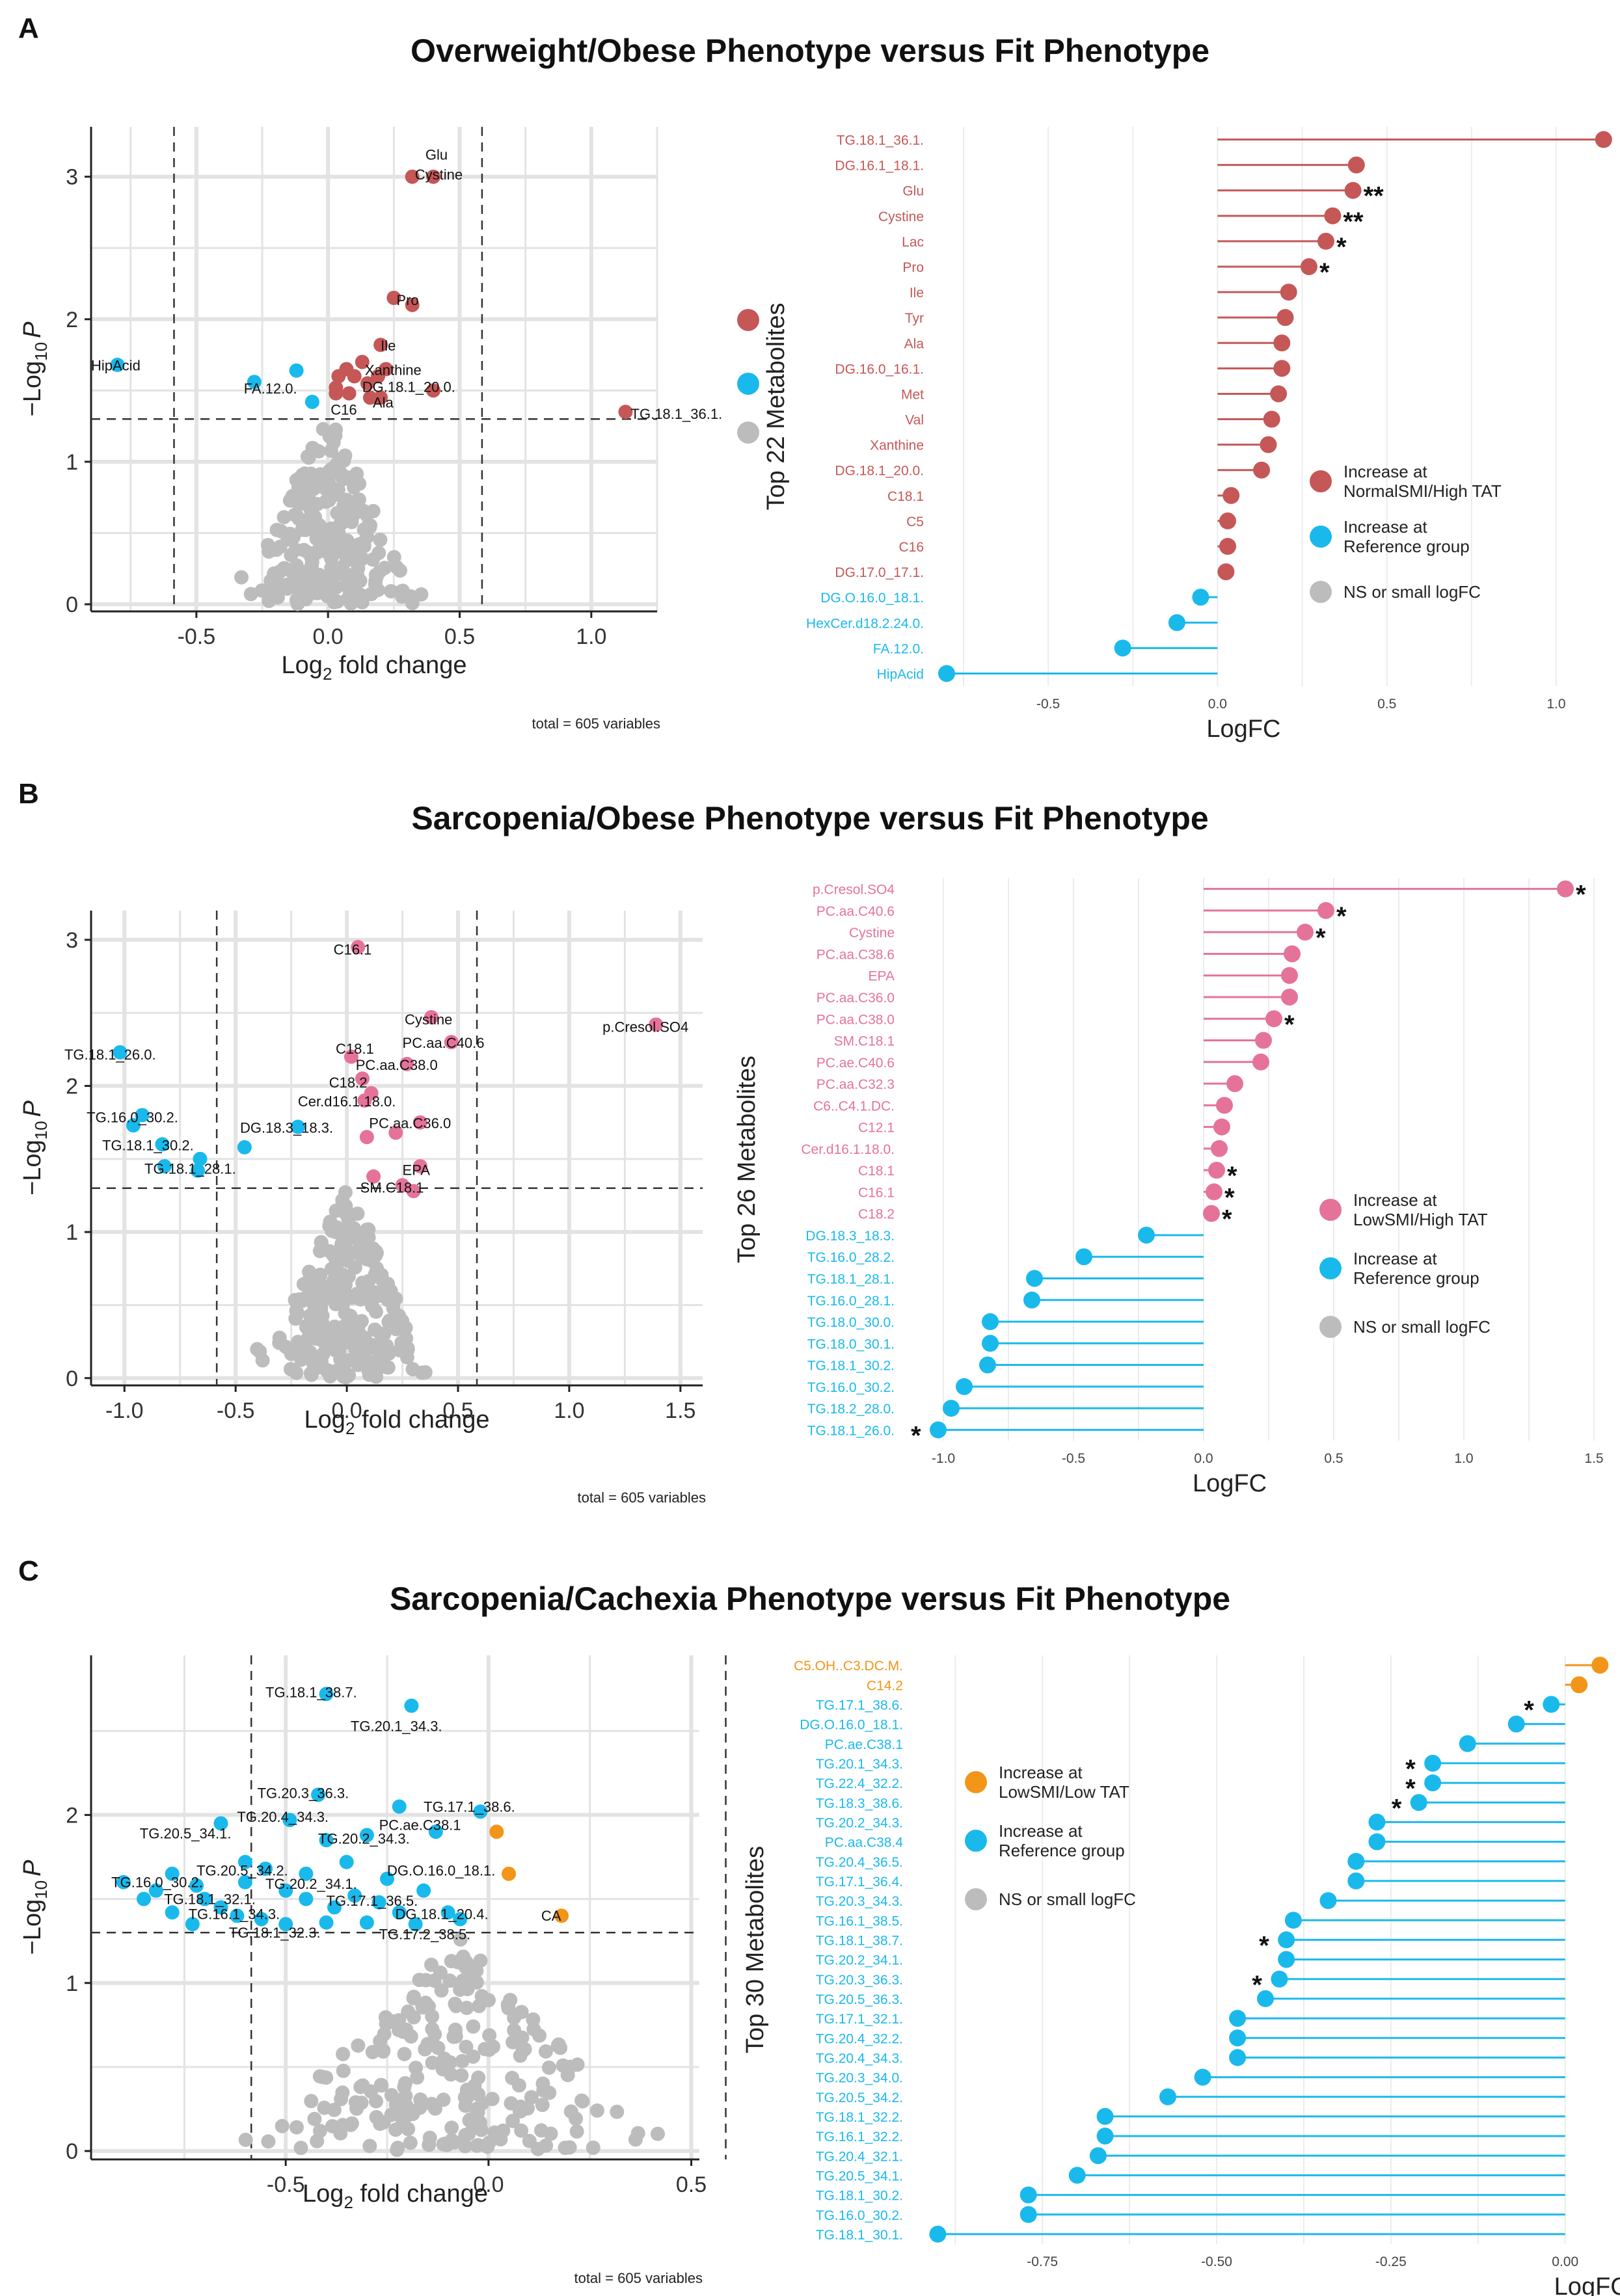  What do you see at coordinates (422, 1420) in the screenshot?
I see `x-axis-title-rest: fold change` at bounding box center [422, 1420].